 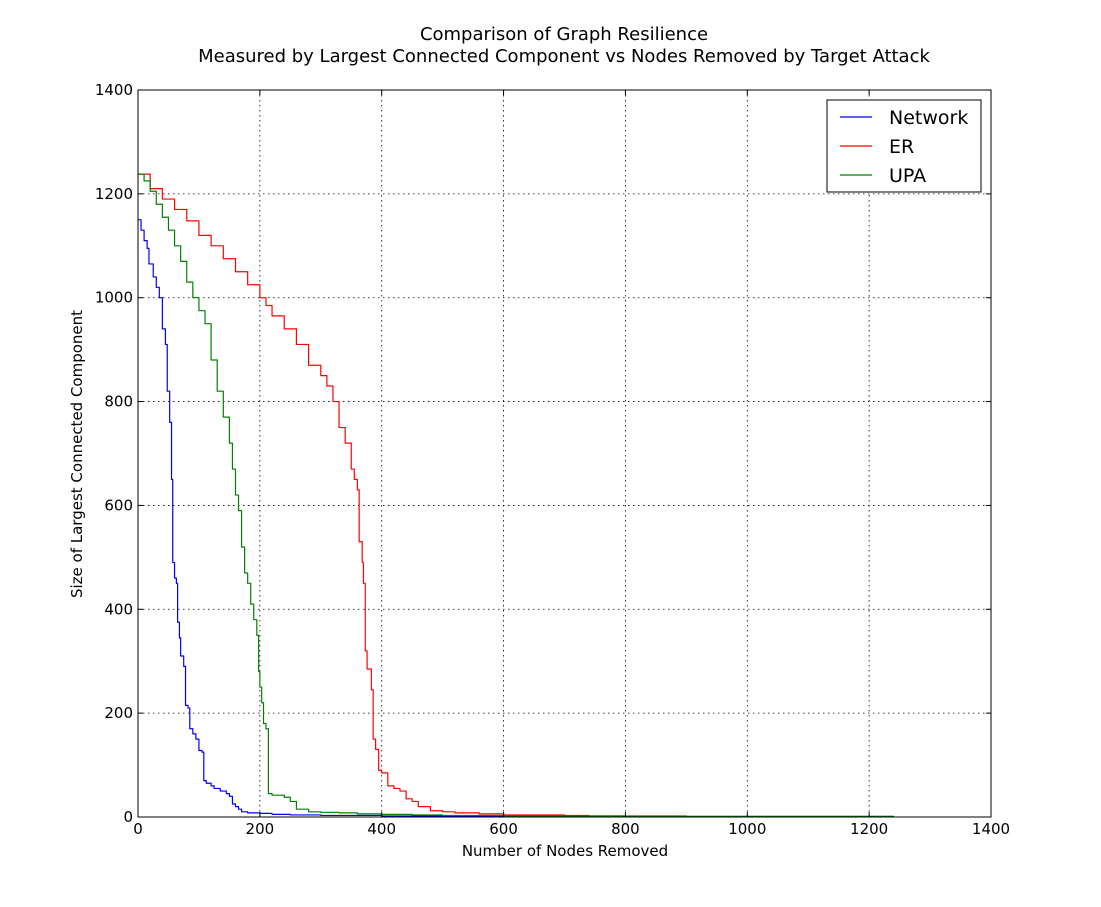 I want to click on y-tick-label: 800, so click(x=118, y=402).